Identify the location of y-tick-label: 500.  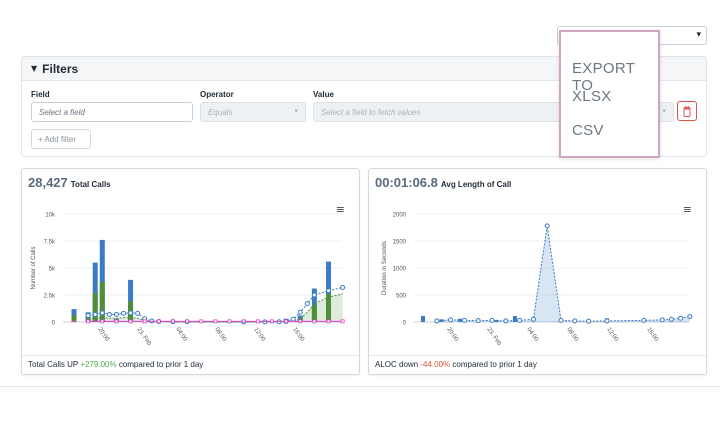
(401, 297).